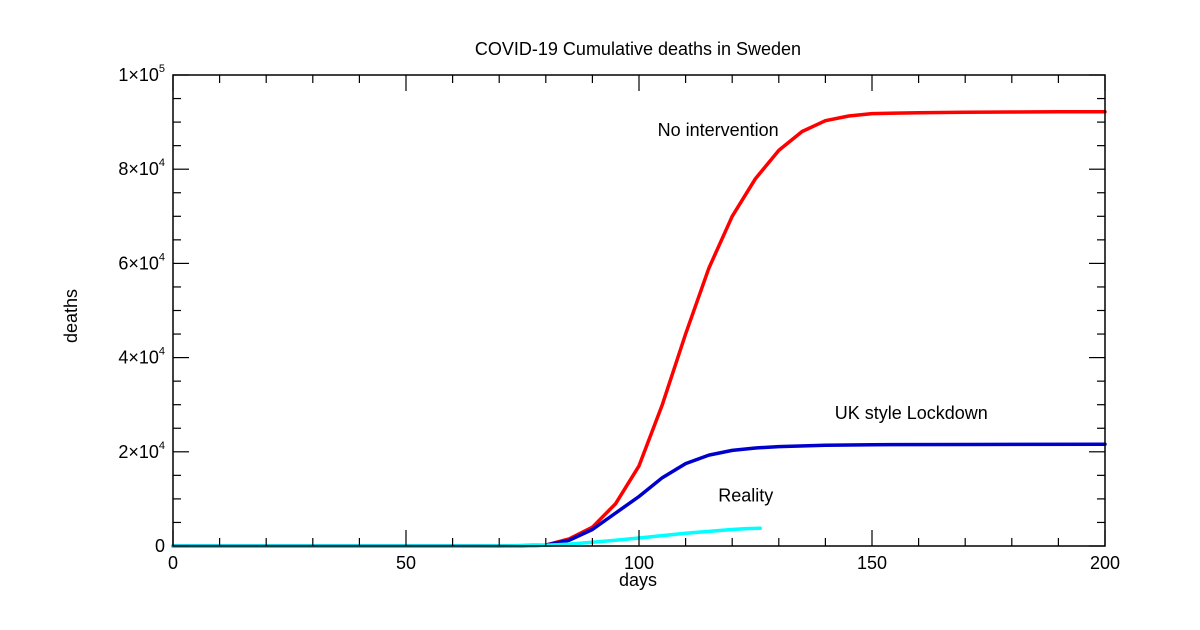  Describe the element at coordinates (160, 546) in the screenshot. I see `y-tick-label: 0` at that location.